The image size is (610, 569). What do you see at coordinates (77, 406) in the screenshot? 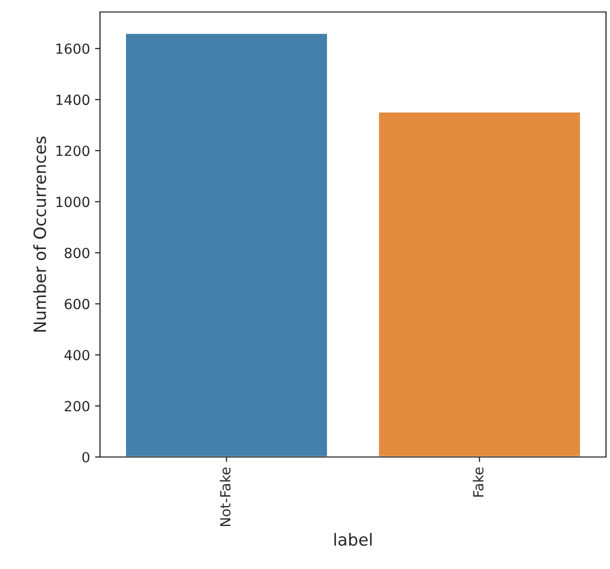
I see `y-tick-label: 200` at bounding box center [77, 406].